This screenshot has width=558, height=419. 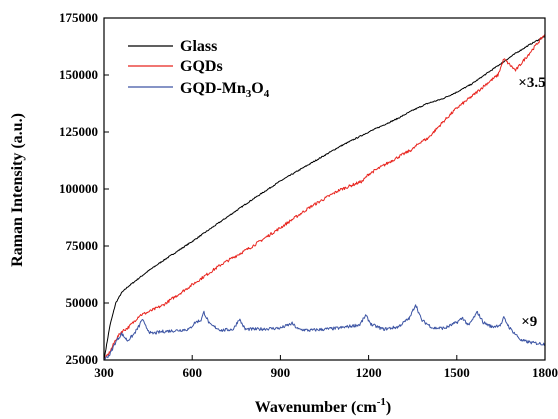 I want to click on legend-label-gqd-mn3o4-mid: O, so click(x=257, y=88).